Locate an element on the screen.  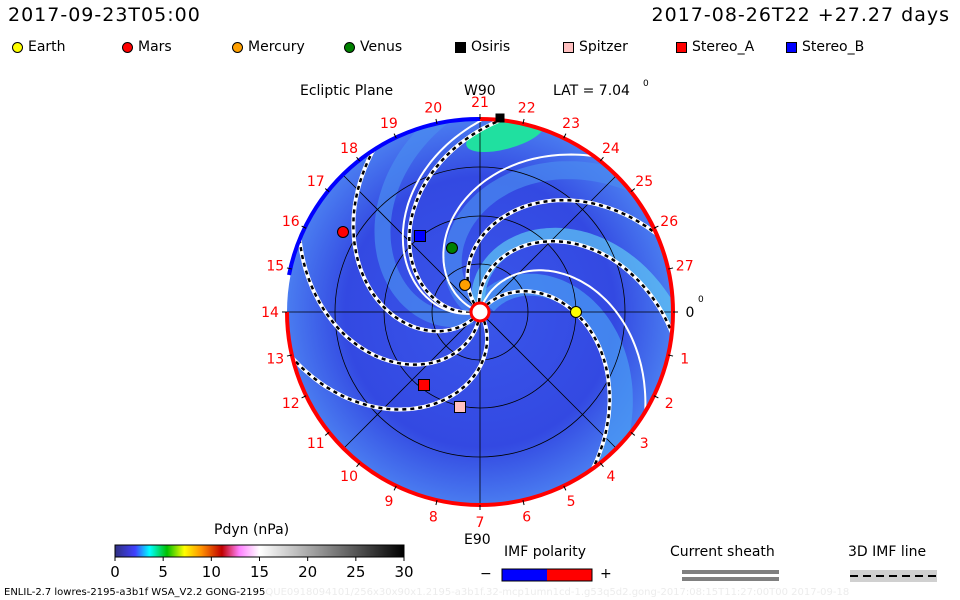
venus-marker is located at coordinates (452, 248).